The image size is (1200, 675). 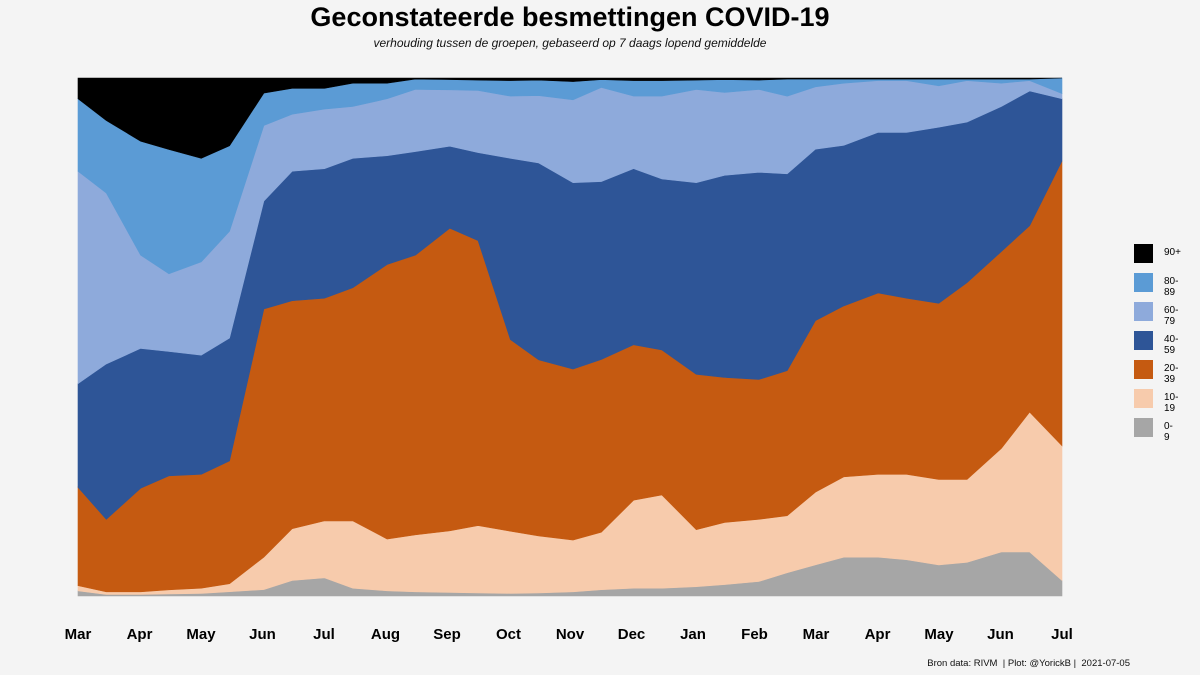 I want to click on x-tick-label: Oct, so click(x=508, y=634).